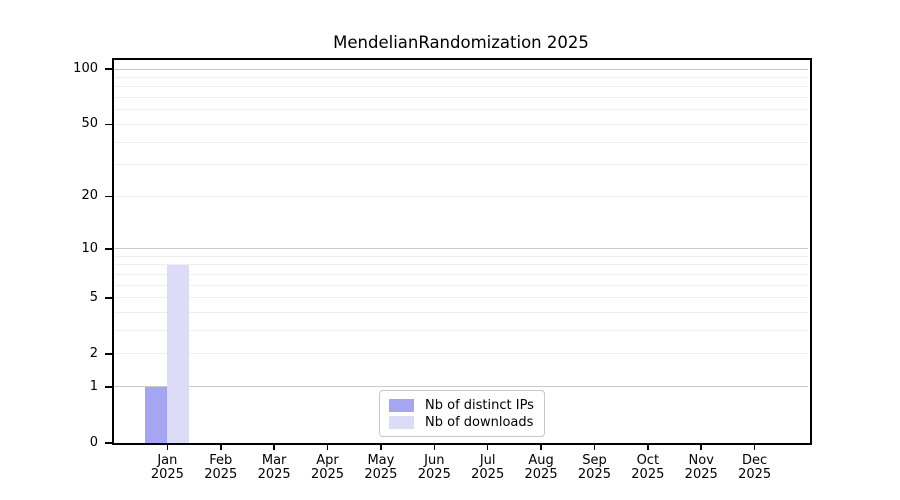  What do you see at coordinates (89, 196) in the screenshot?
I see `y-tick-label: 20` at bounding box center [89, 196].